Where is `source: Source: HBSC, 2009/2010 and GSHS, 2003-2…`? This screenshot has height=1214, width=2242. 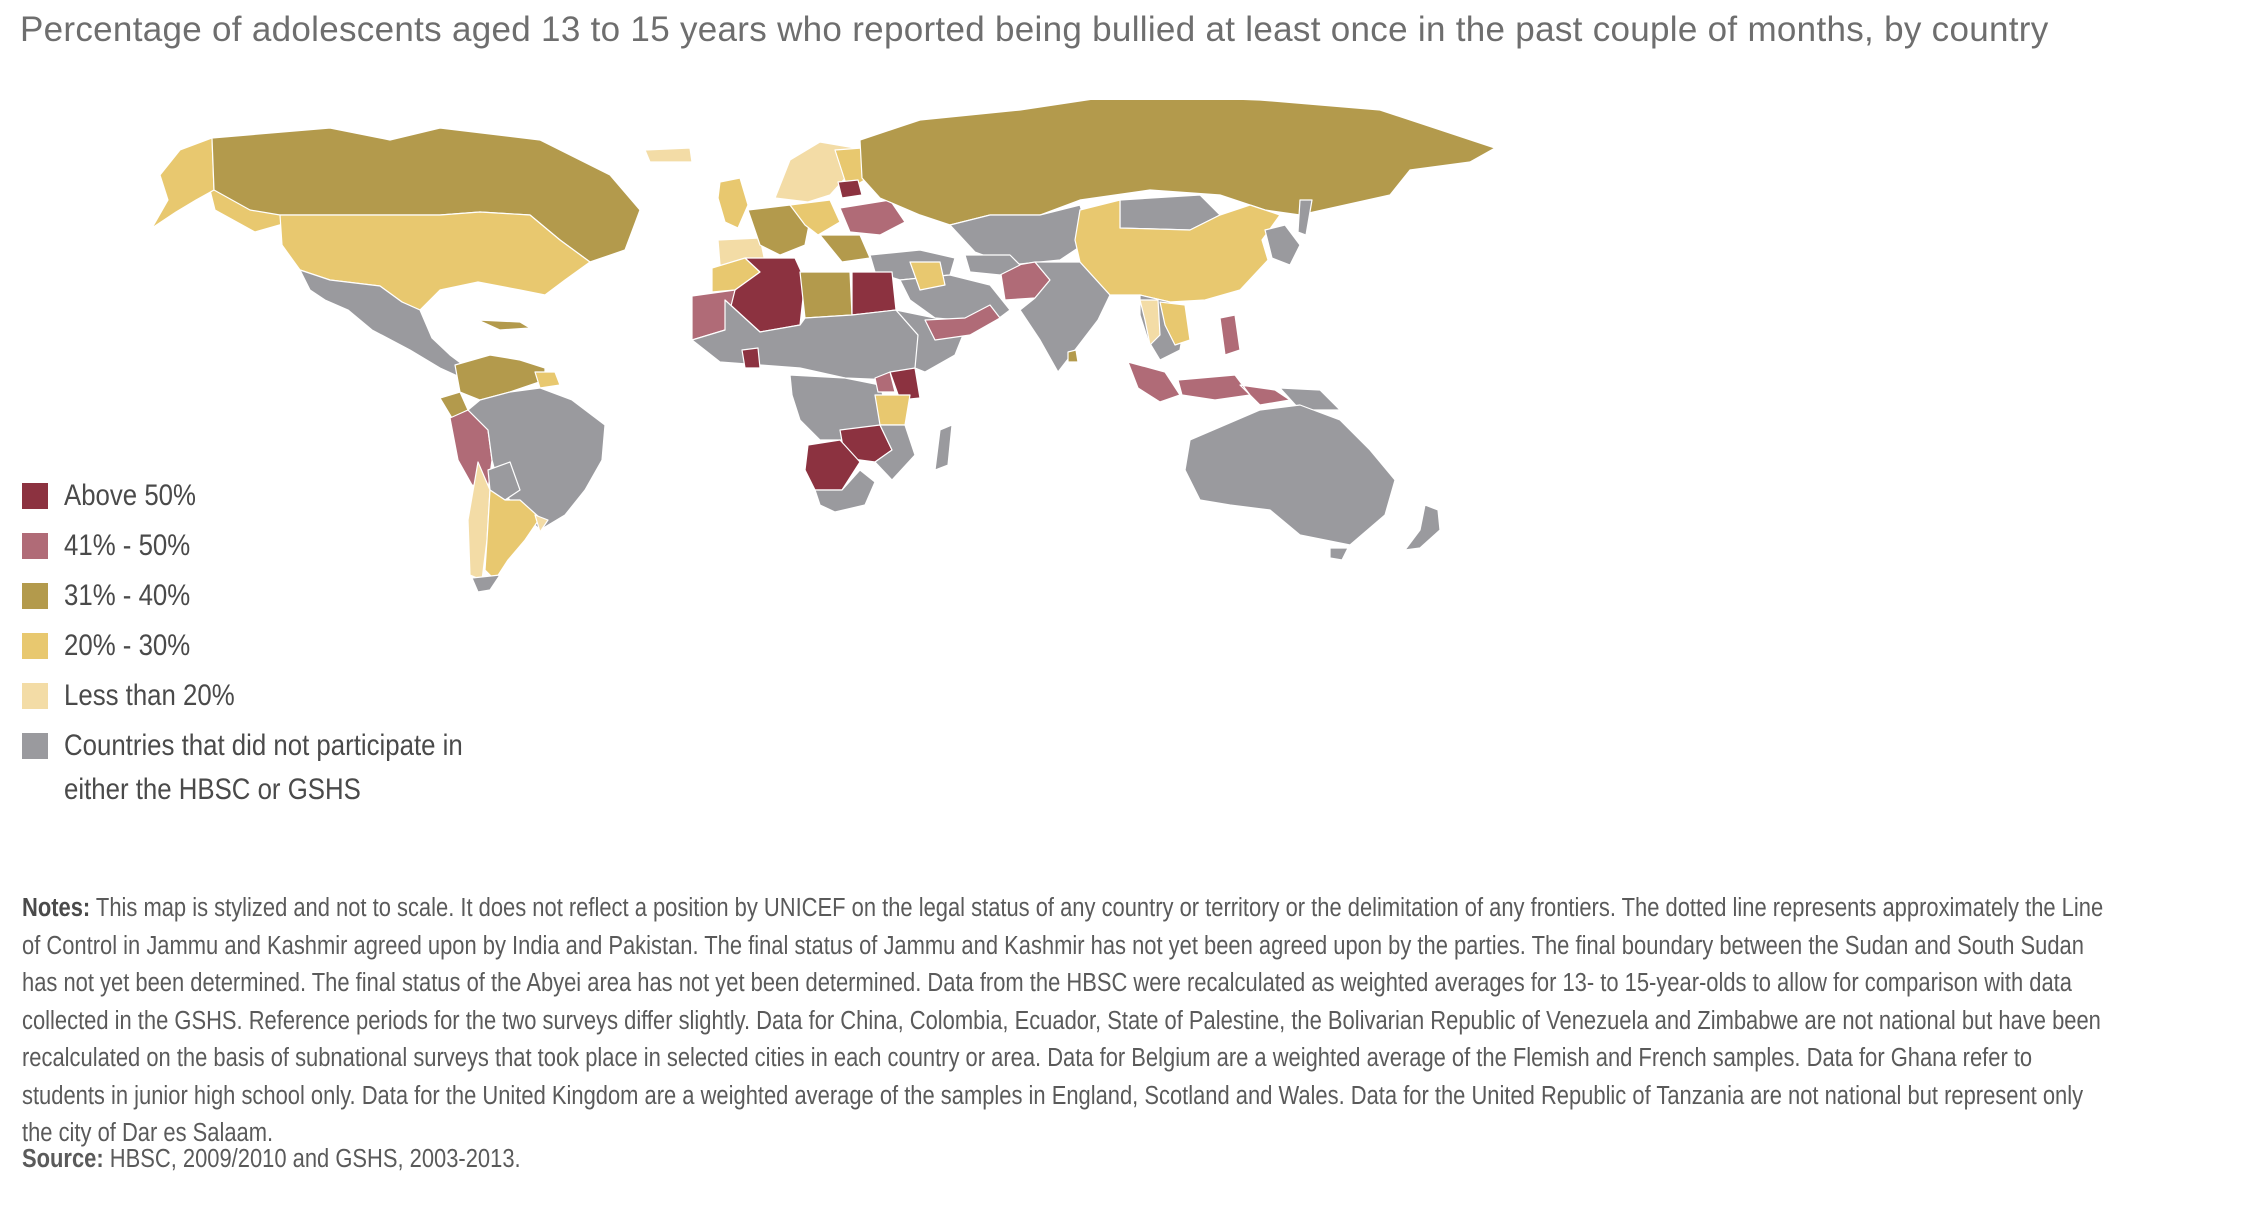 source: Source: HBSC, 2009/2010 and GSHS, 2003-2… is located at coordinates (271, 1159).